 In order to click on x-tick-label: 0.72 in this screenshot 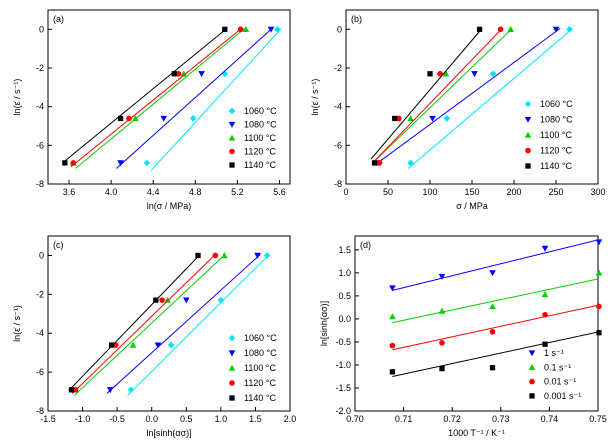, I will do `click(452, 419)`.